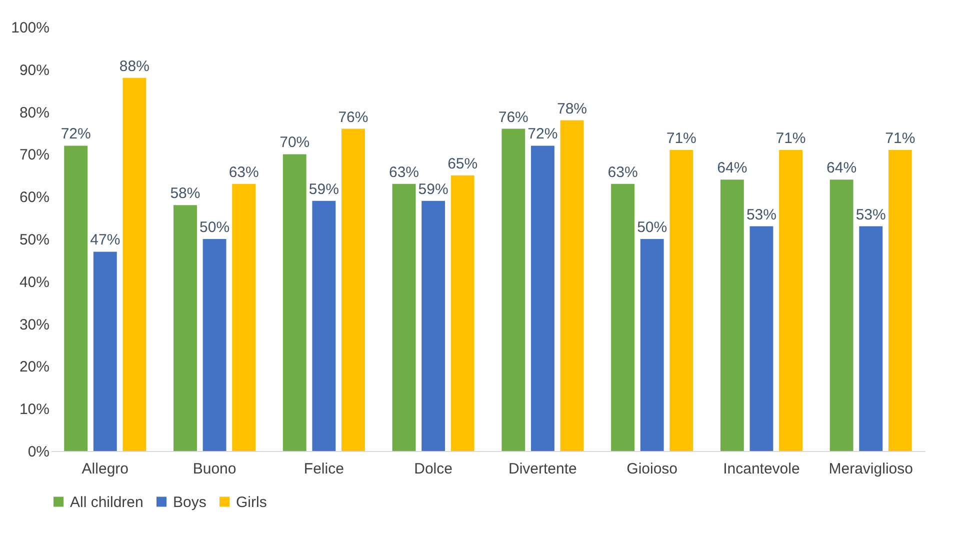  What do you see at coordinates (34, 240) in the screenshot?
I see `y-tick-label: 50%` at bounding box center [34, 240].